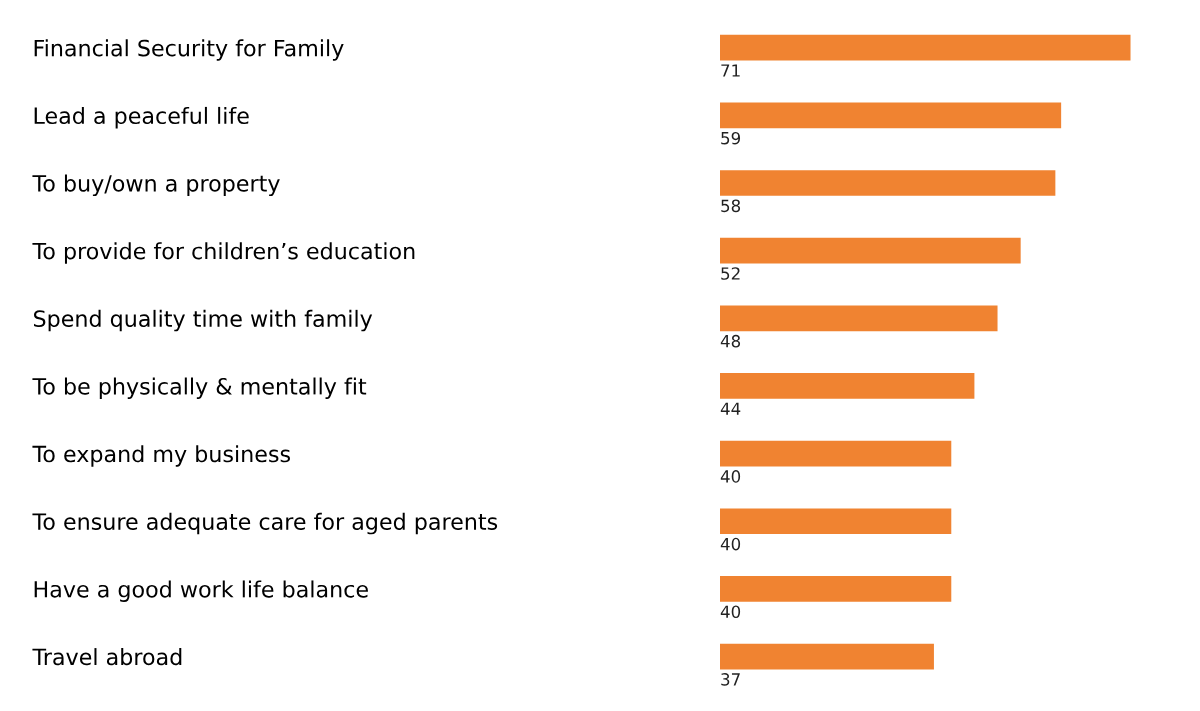 The image size is (1200, 711). What do you see at coordinates (199, 388) in the screenshot?
I see `y-tick-label: To be physically & mentally fit` at bounding box center [199, 388].